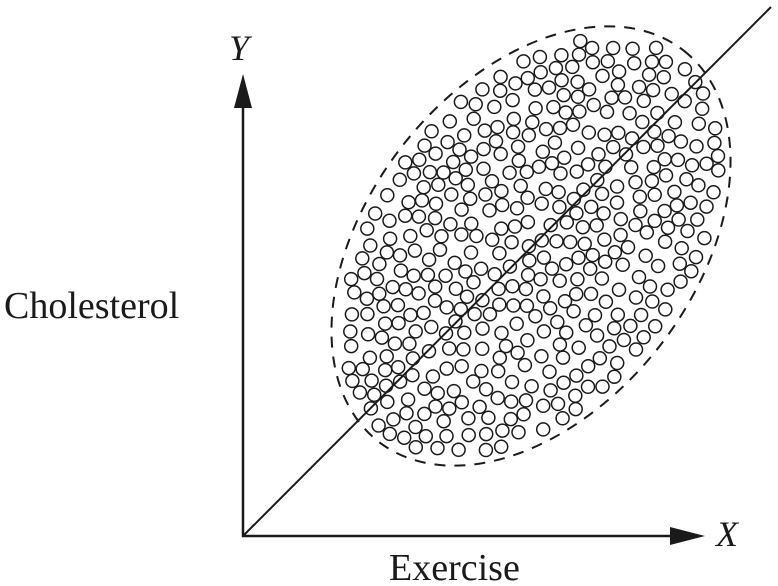  I want to click on y-axis-symbol: Y, so click(241, 48).